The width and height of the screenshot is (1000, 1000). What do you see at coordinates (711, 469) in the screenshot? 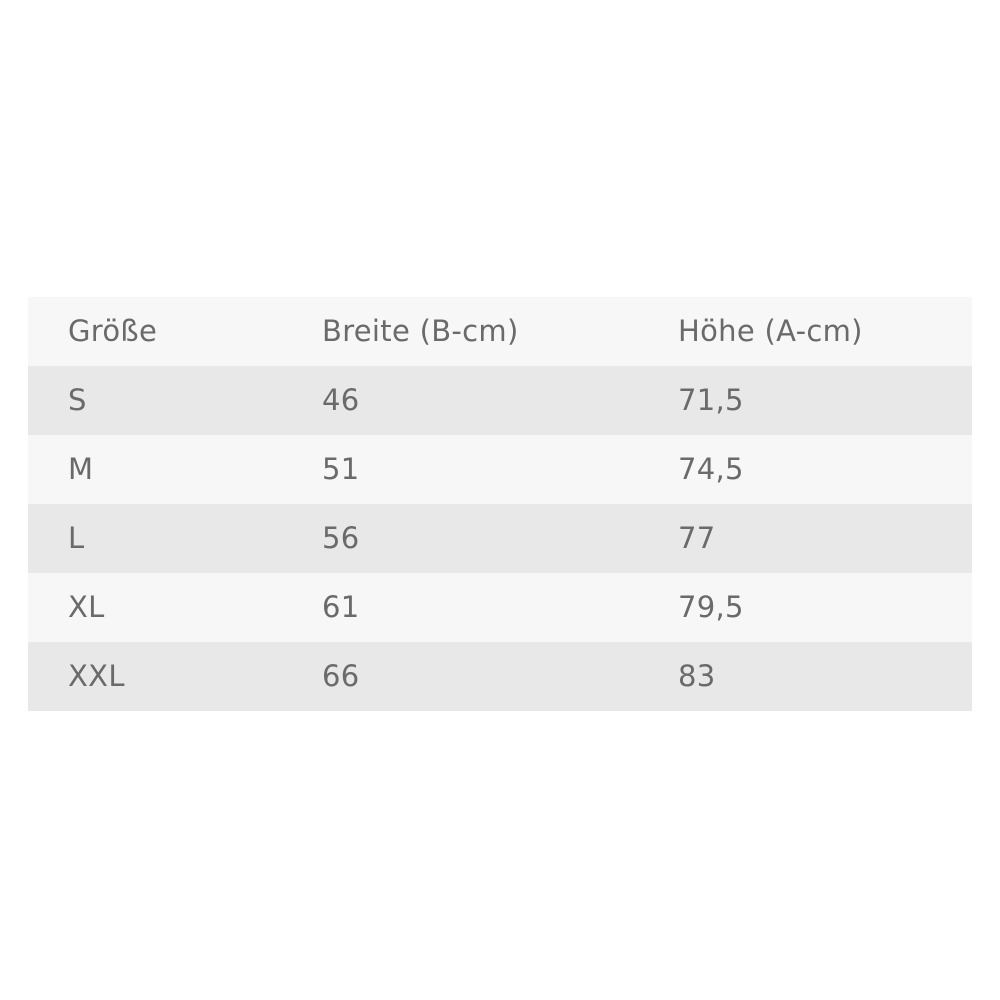
I see `cell-height: 74,5` at bounding box center [711, 469].